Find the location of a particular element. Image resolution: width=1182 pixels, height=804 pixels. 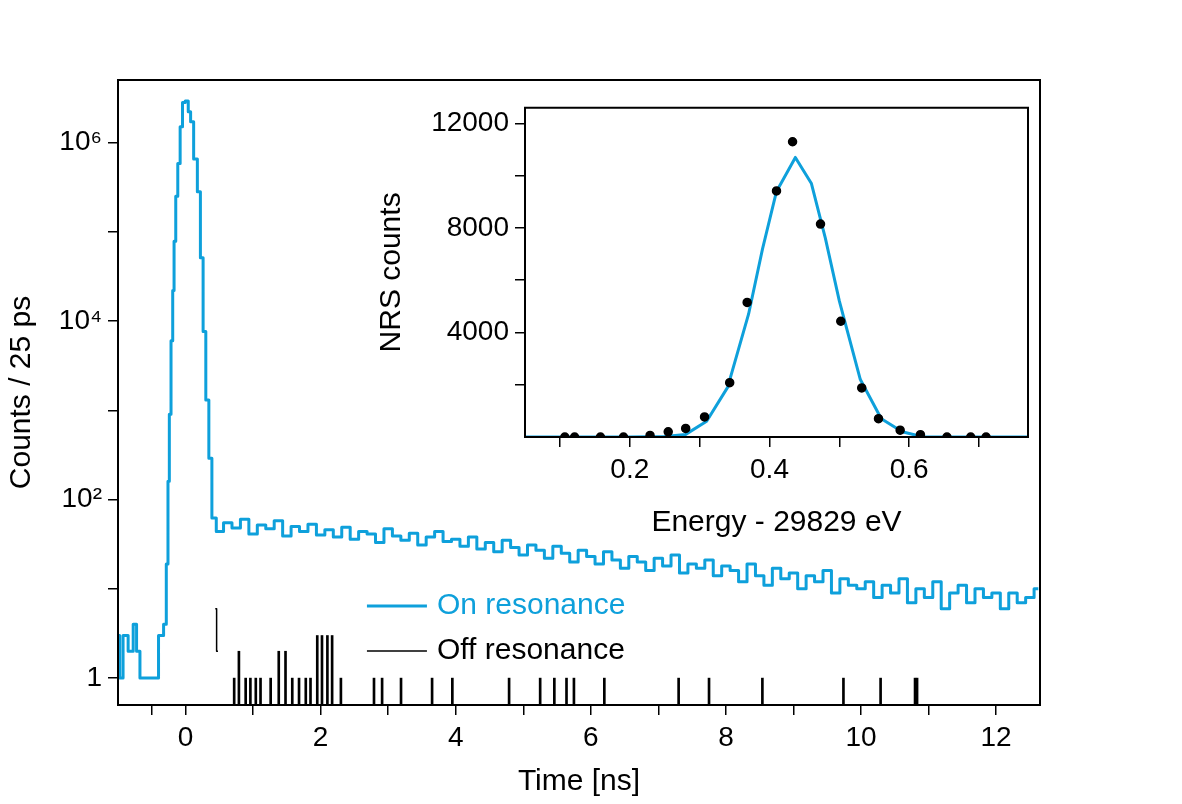

y-tick-label: 4000 is located at coordinates (477, 331).